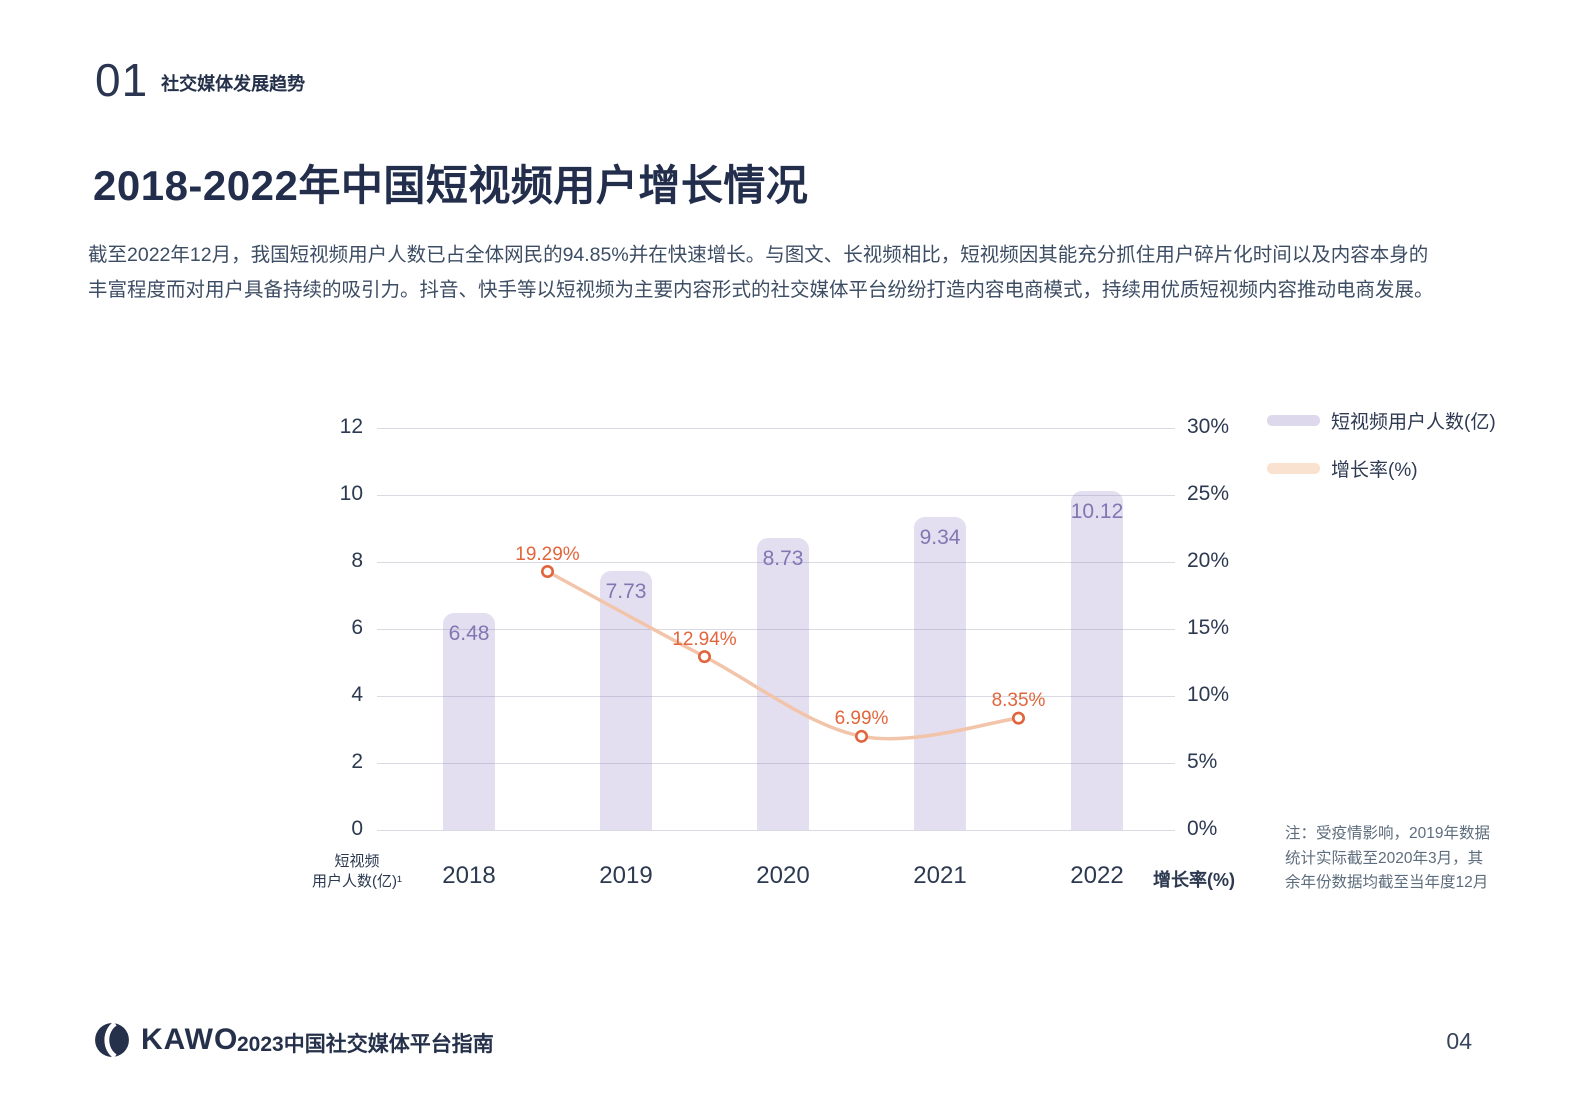  I want to click on growth-line-svg, so click(783, 654).